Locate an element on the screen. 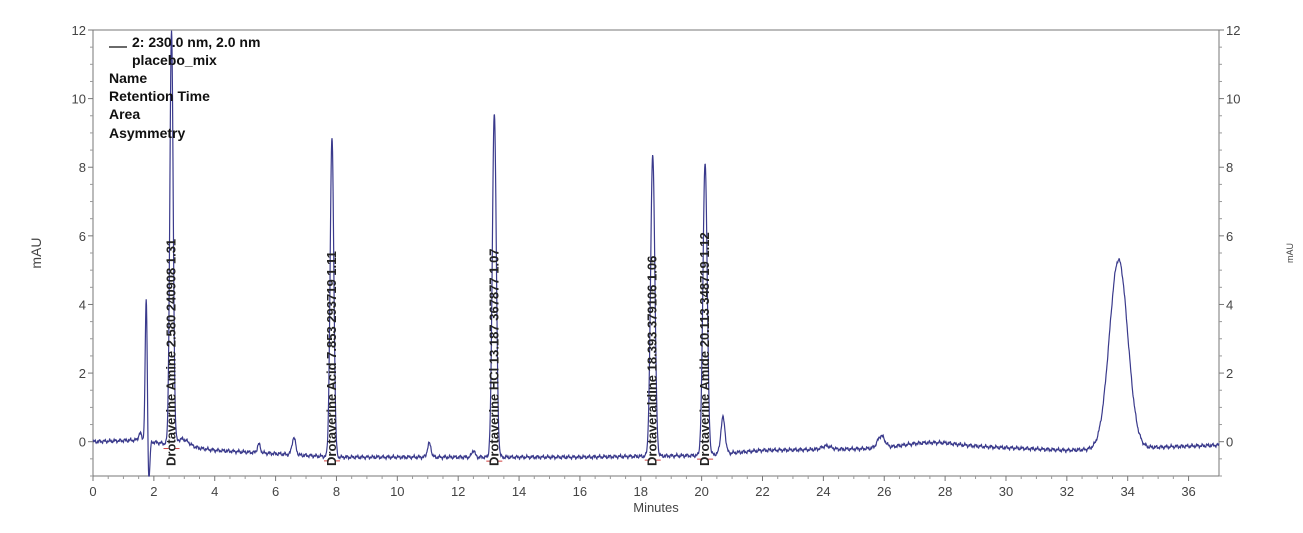 Image resolution: width=1303 pixels, height=533 pixels. y-tick-label-left: 8 is located at coordinates (82, 167).